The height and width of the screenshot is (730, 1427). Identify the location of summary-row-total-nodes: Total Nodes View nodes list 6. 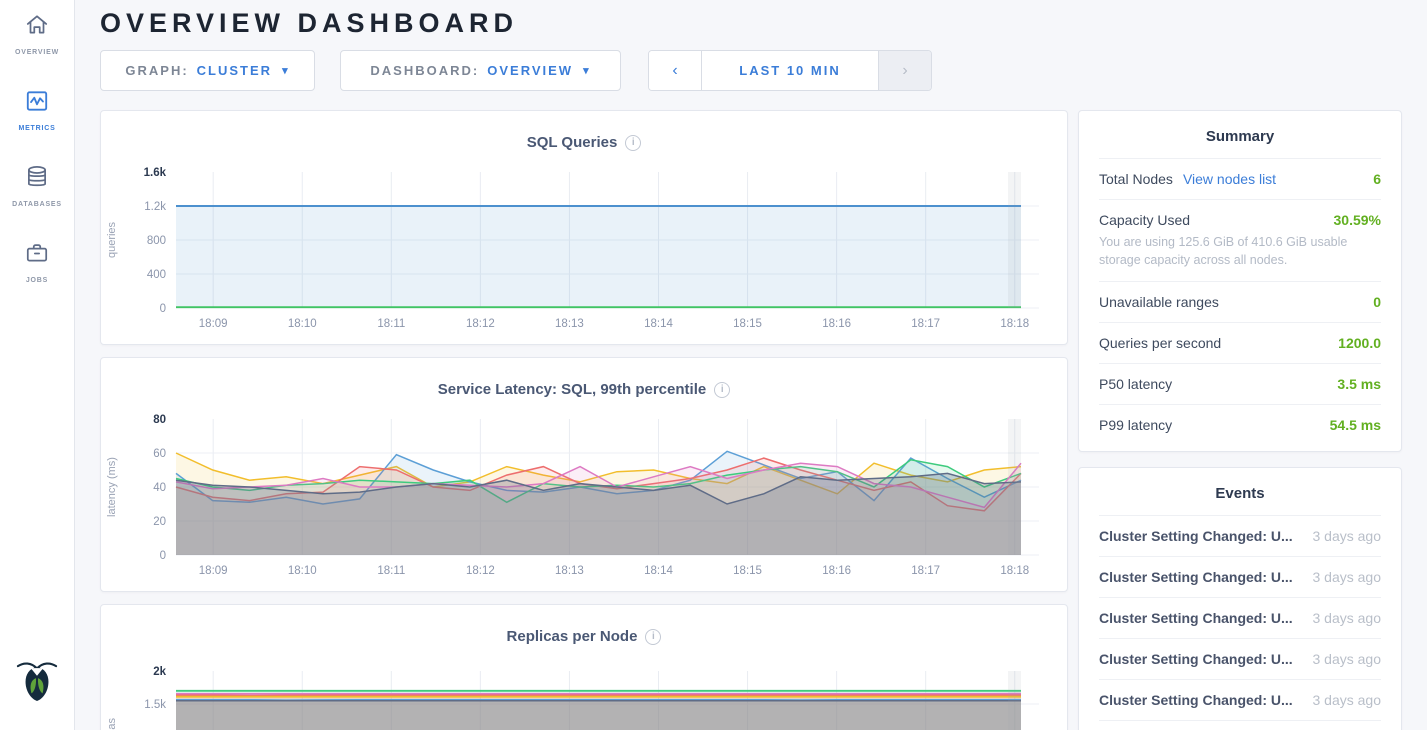
(1240, 178).